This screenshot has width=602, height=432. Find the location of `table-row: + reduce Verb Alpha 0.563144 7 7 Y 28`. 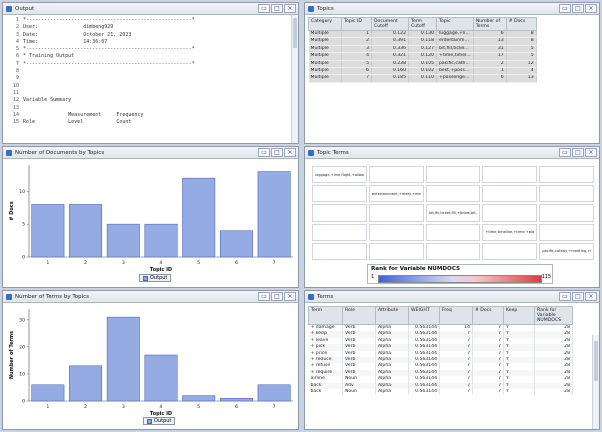

table-row: + reduce Verb Alpha 0.563144 7 7 Y 28 is located at coordinates (440, 360).